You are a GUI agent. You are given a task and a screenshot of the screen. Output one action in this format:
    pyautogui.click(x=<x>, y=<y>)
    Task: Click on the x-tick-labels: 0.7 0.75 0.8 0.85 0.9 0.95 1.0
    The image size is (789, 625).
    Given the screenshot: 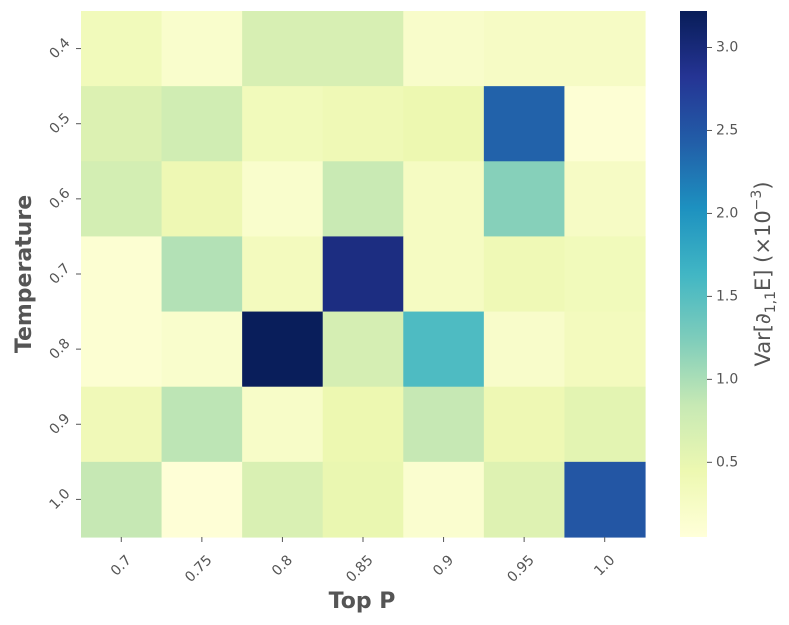 What is the action you would take?
    pyautogui.click(x=363, y=561)
    